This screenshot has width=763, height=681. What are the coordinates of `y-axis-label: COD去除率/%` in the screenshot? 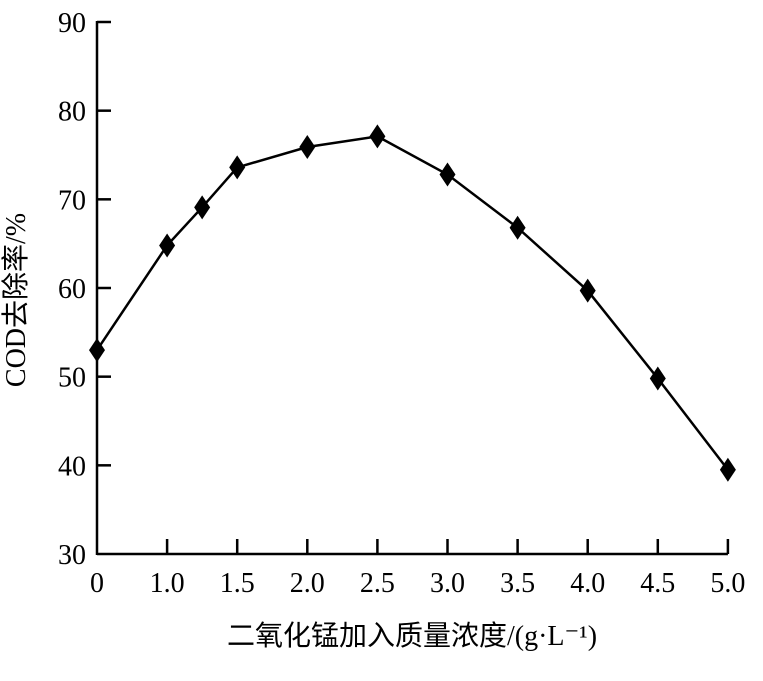 It's located at (16, 300).